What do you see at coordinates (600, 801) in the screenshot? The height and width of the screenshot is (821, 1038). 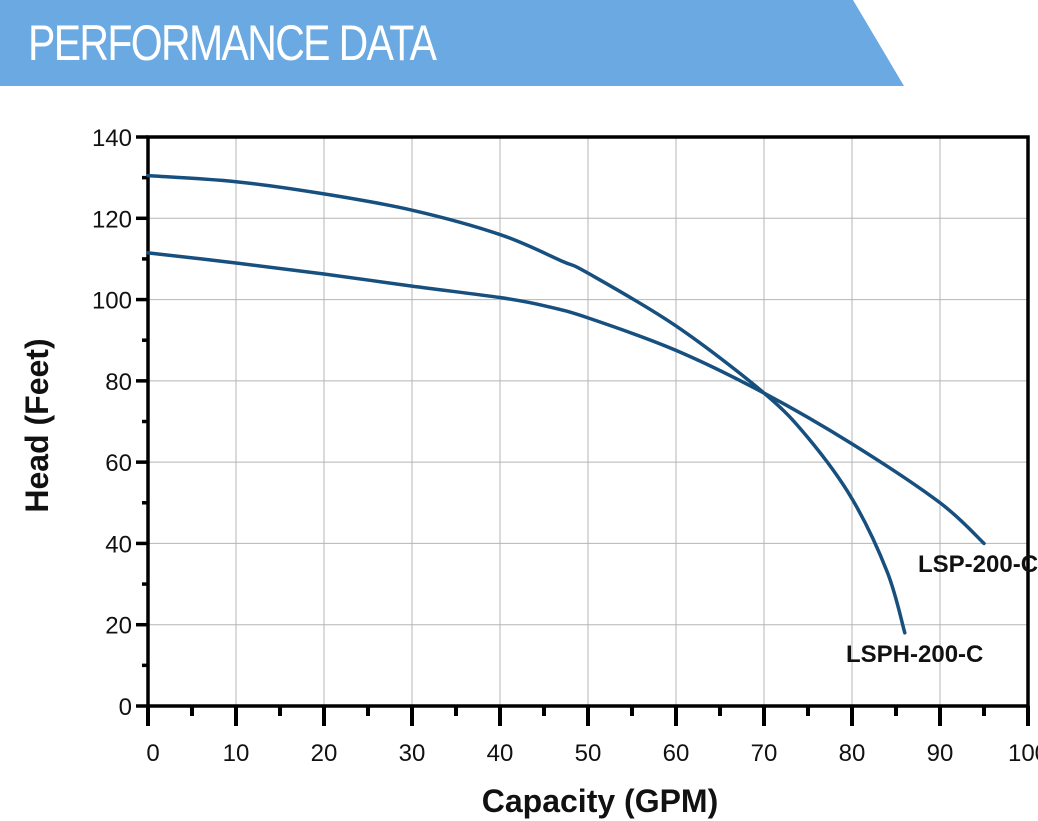 I see `x-axis-label: Capacity (GPM)` at bounding box center [600, 801].